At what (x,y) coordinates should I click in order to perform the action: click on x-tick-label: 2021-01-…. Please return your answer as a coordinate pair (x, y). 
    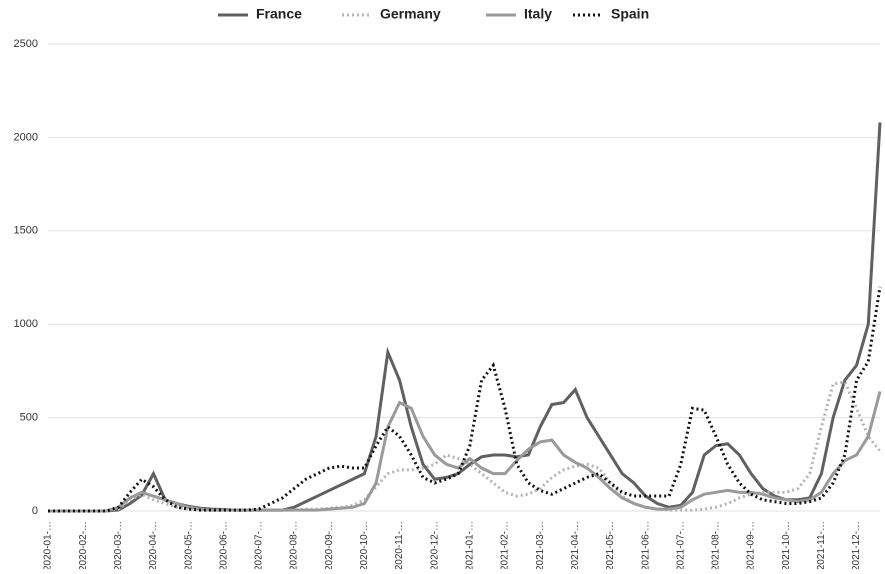
    Looking at the image, I should click on (469, 545).